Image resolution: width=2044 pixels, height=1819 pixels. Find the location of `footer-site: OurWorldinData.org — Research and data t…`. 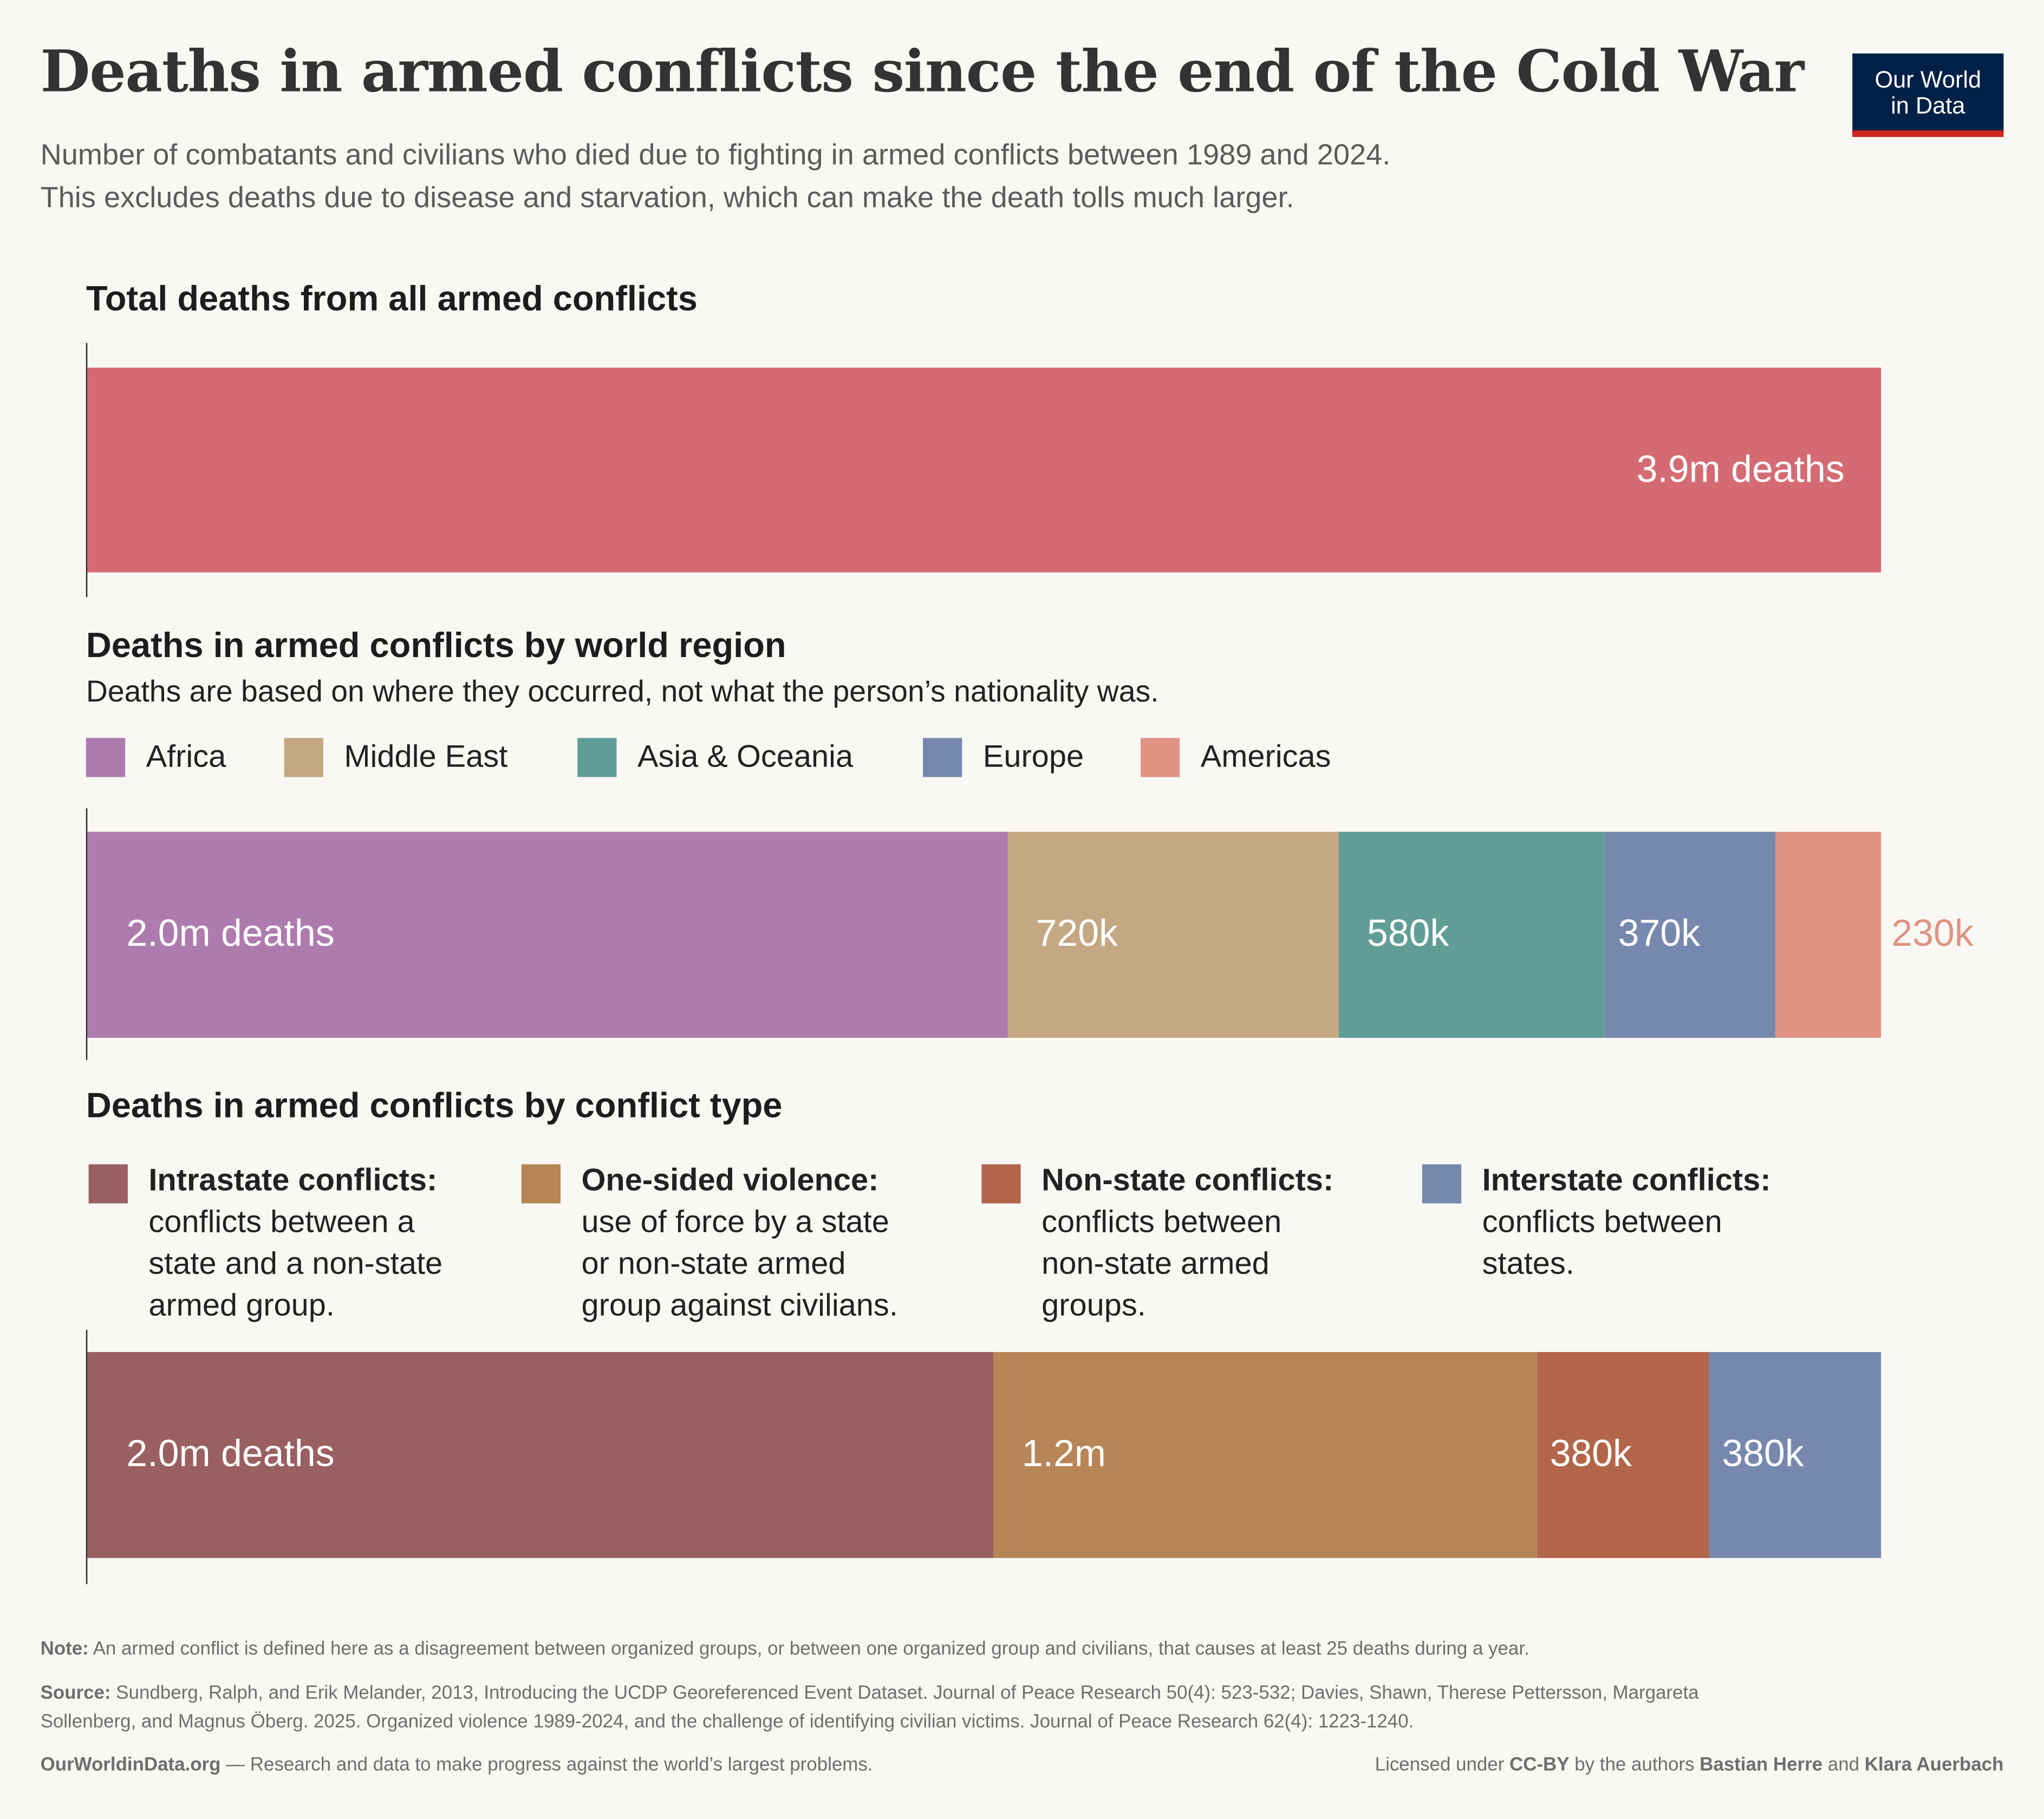

footer-site: OurWorldinData.org — Research and data t… is located at coordinates (457, 1765).